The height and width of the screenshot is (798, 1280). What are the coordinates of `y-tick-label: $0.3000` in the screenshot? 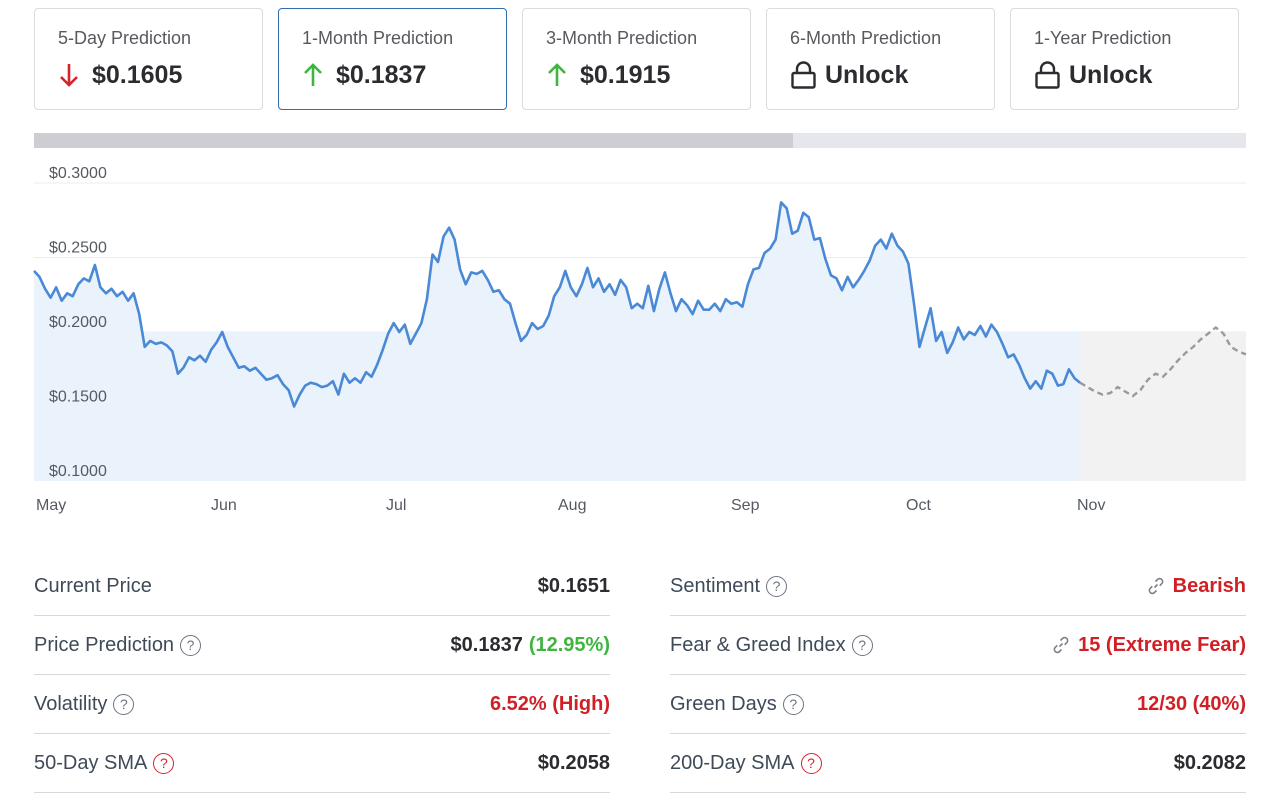 It's located at (78, 173).